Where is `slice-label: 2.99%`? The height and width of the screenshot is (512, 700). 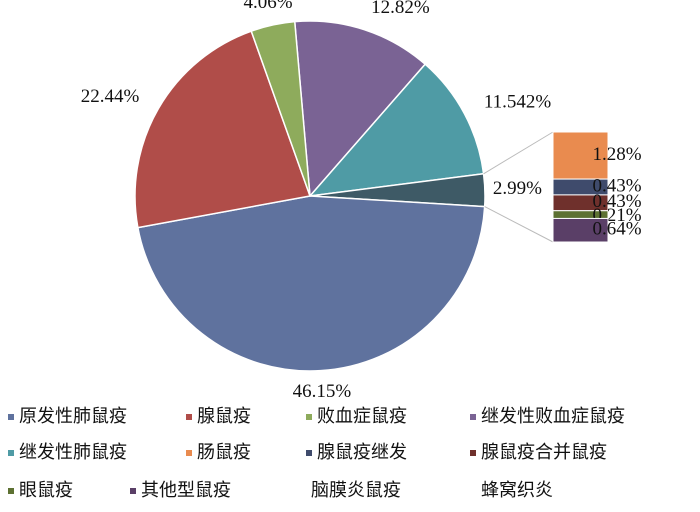 slice-label: 2.99% is located at coordinates (517, 188).